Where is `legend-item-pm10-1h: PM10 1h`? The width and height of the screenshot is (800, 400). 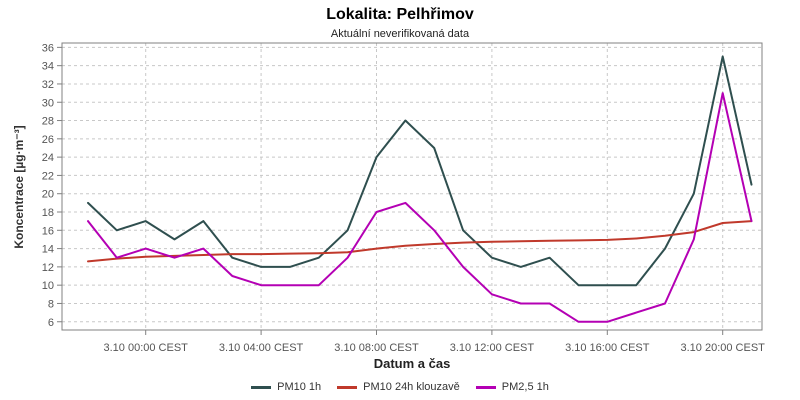 legend-item-pm10-1h: PM10 1h is located at coordinates (286, 387).